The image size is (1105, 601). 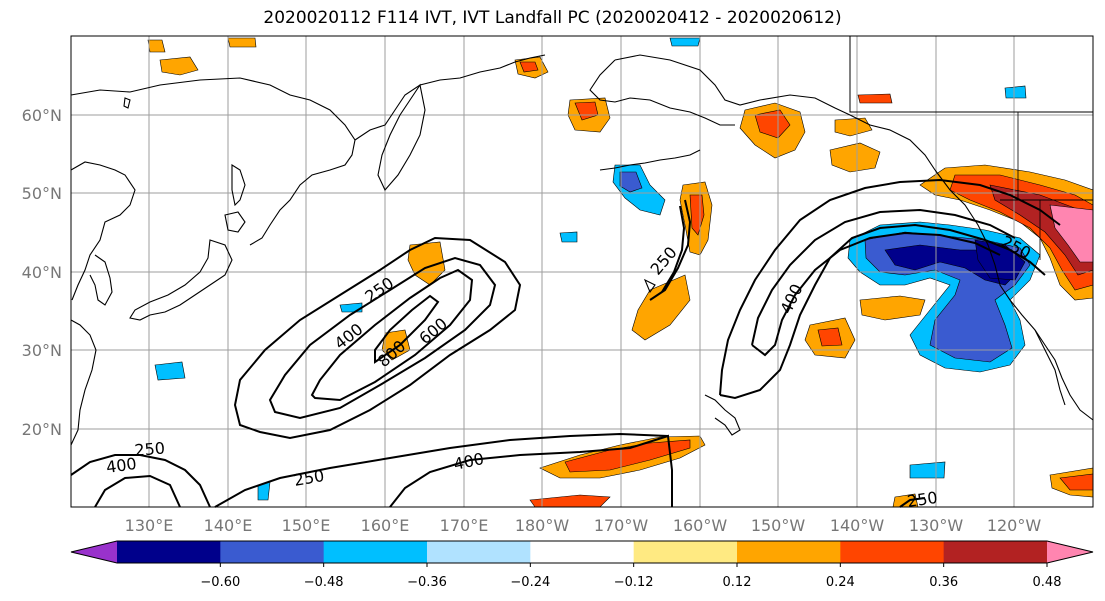 I want to click on colorbar-segments, so click(x=582, y=552).